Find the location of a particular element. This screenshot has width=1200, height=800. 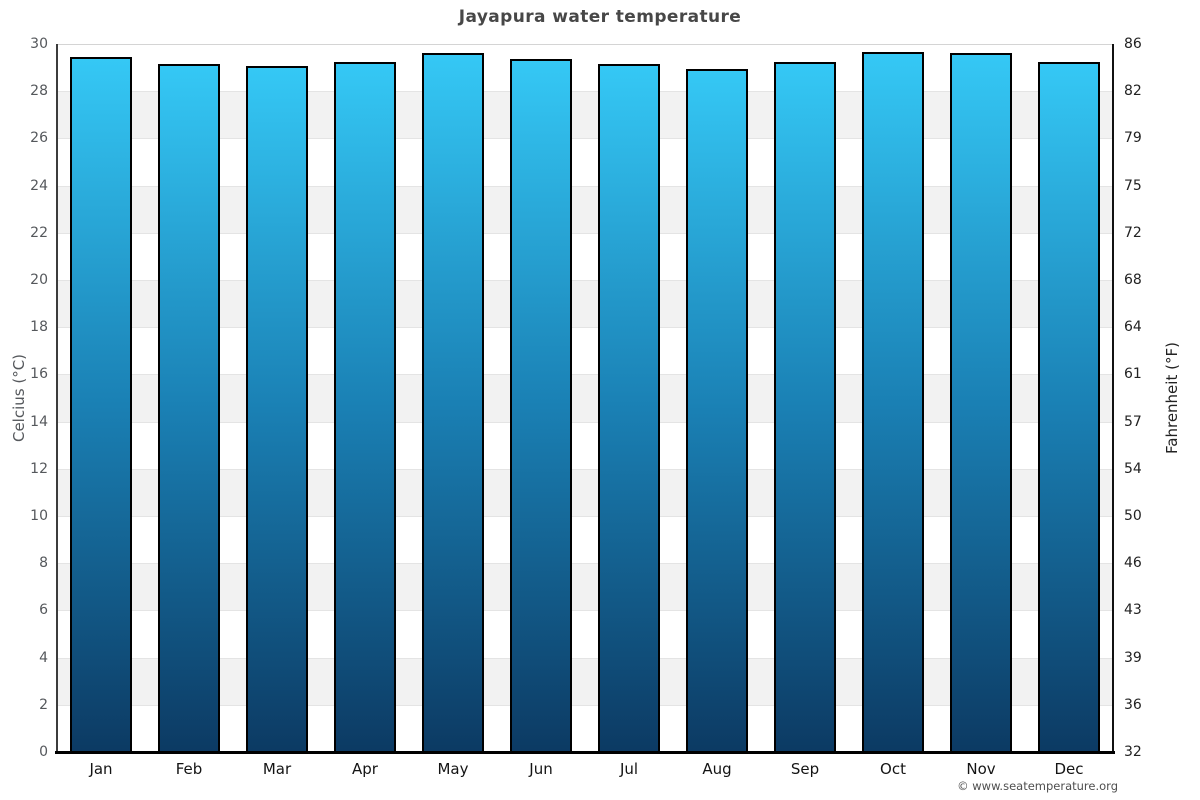

month-label-nov: Nov is located at coordinates (981, 769).